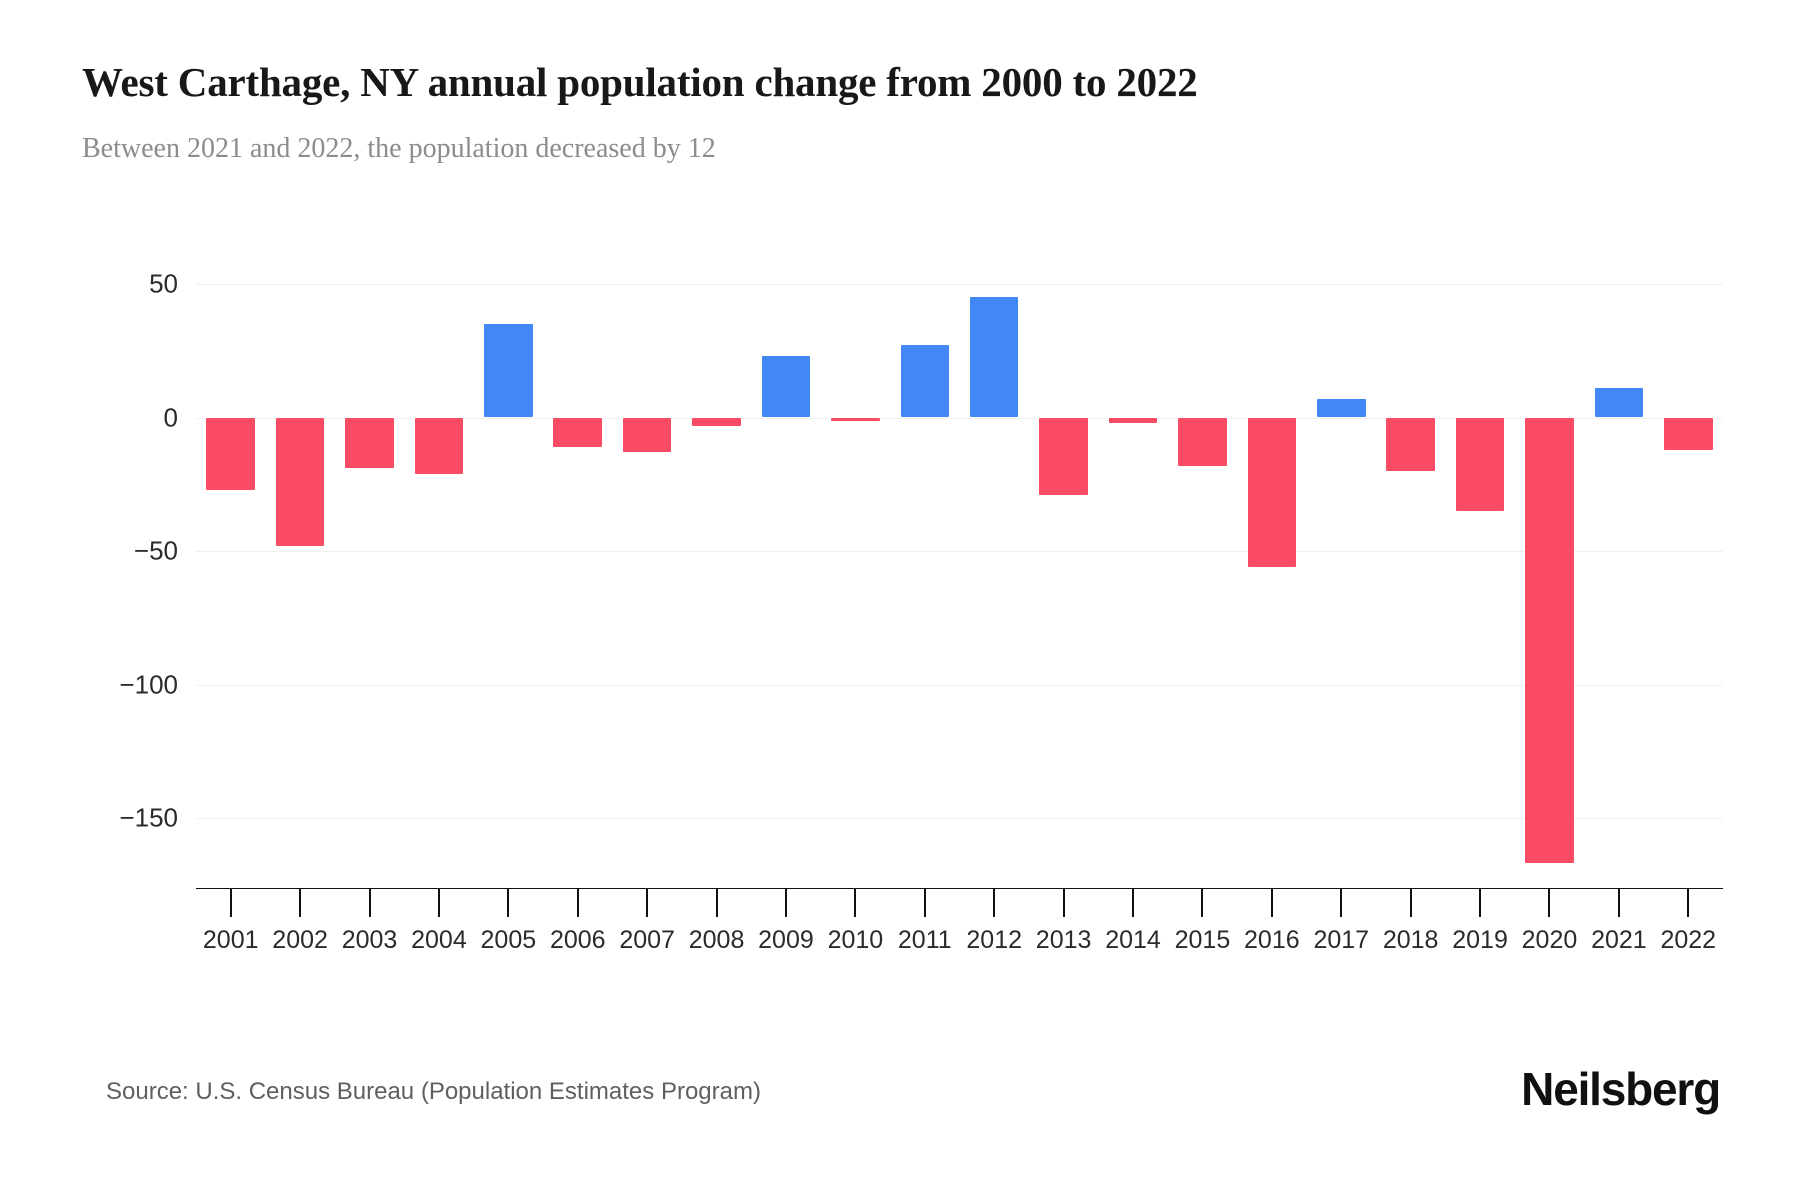 The image size is (1800, 1200). I want to click on bar-2007, so click(647, 435).